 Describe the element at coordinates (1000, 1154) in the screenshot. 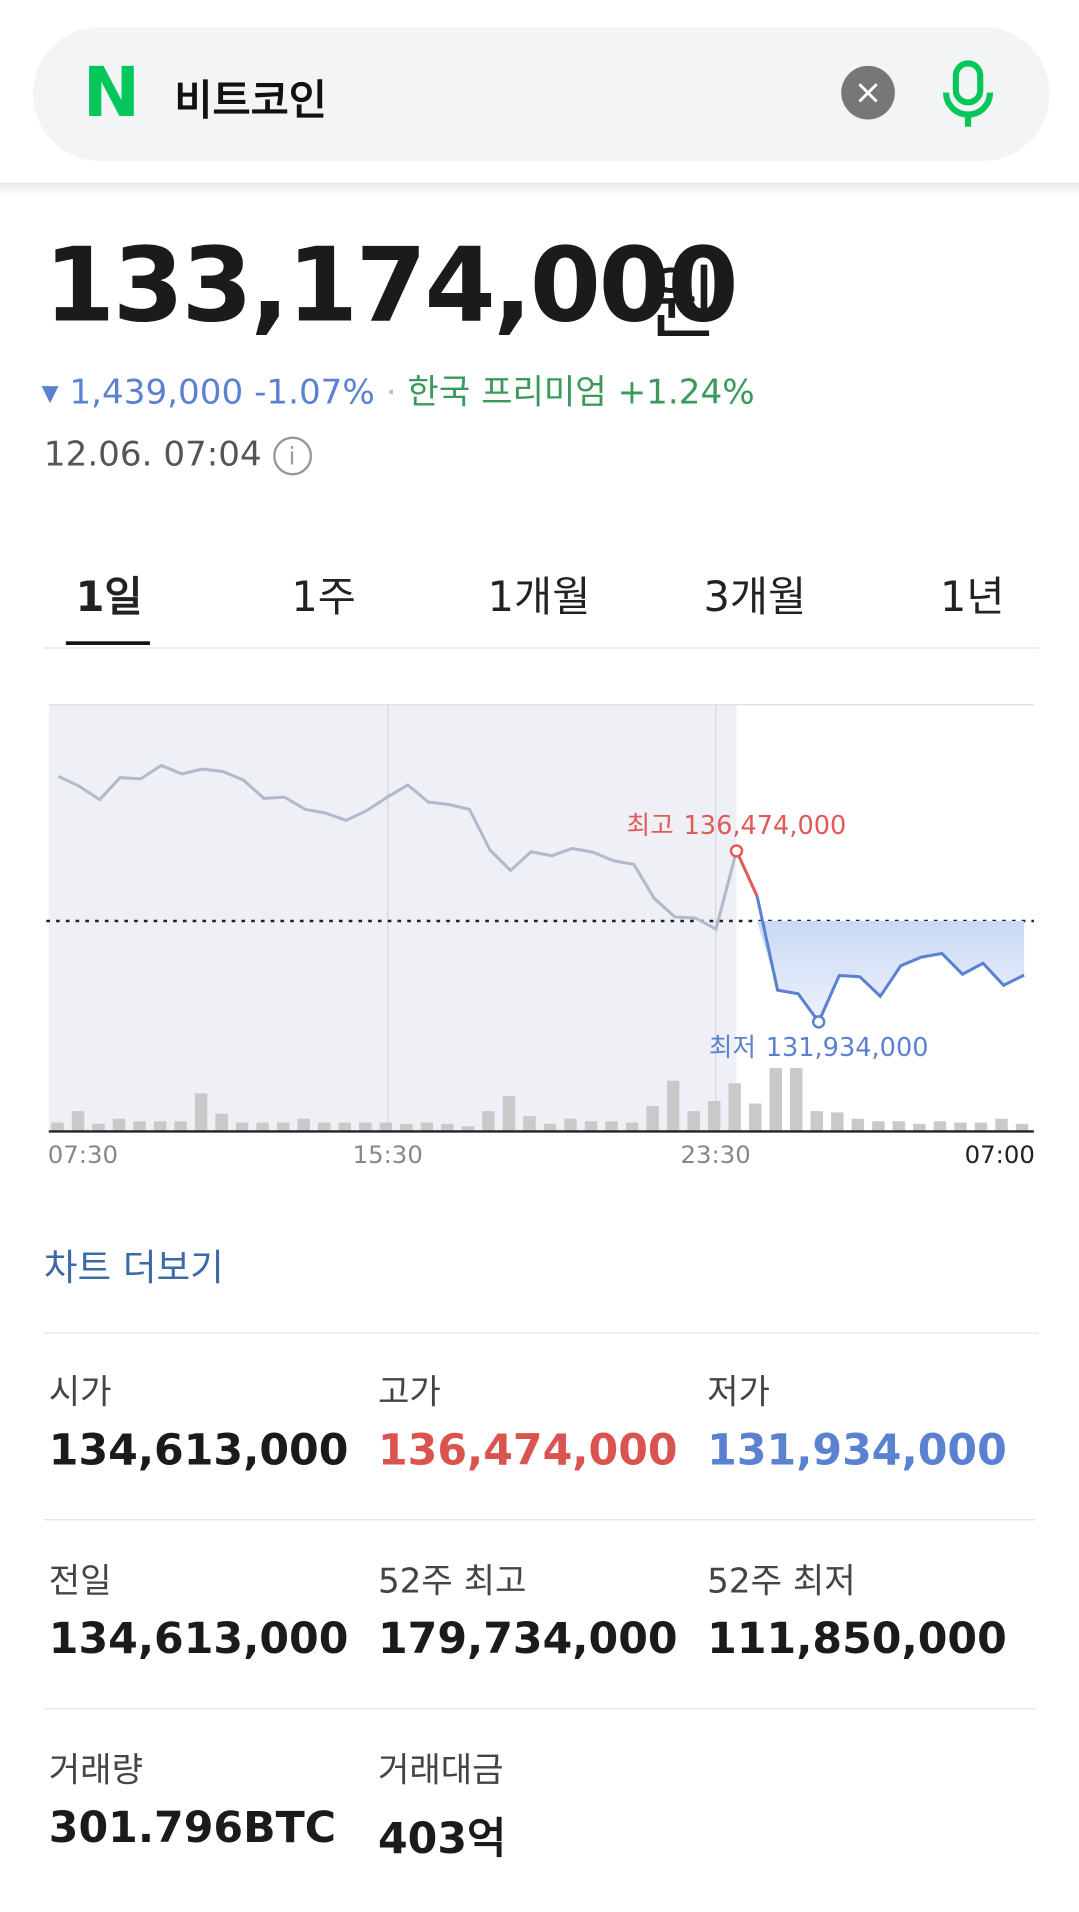

I see `x-tick-label: 07:00` at that location.